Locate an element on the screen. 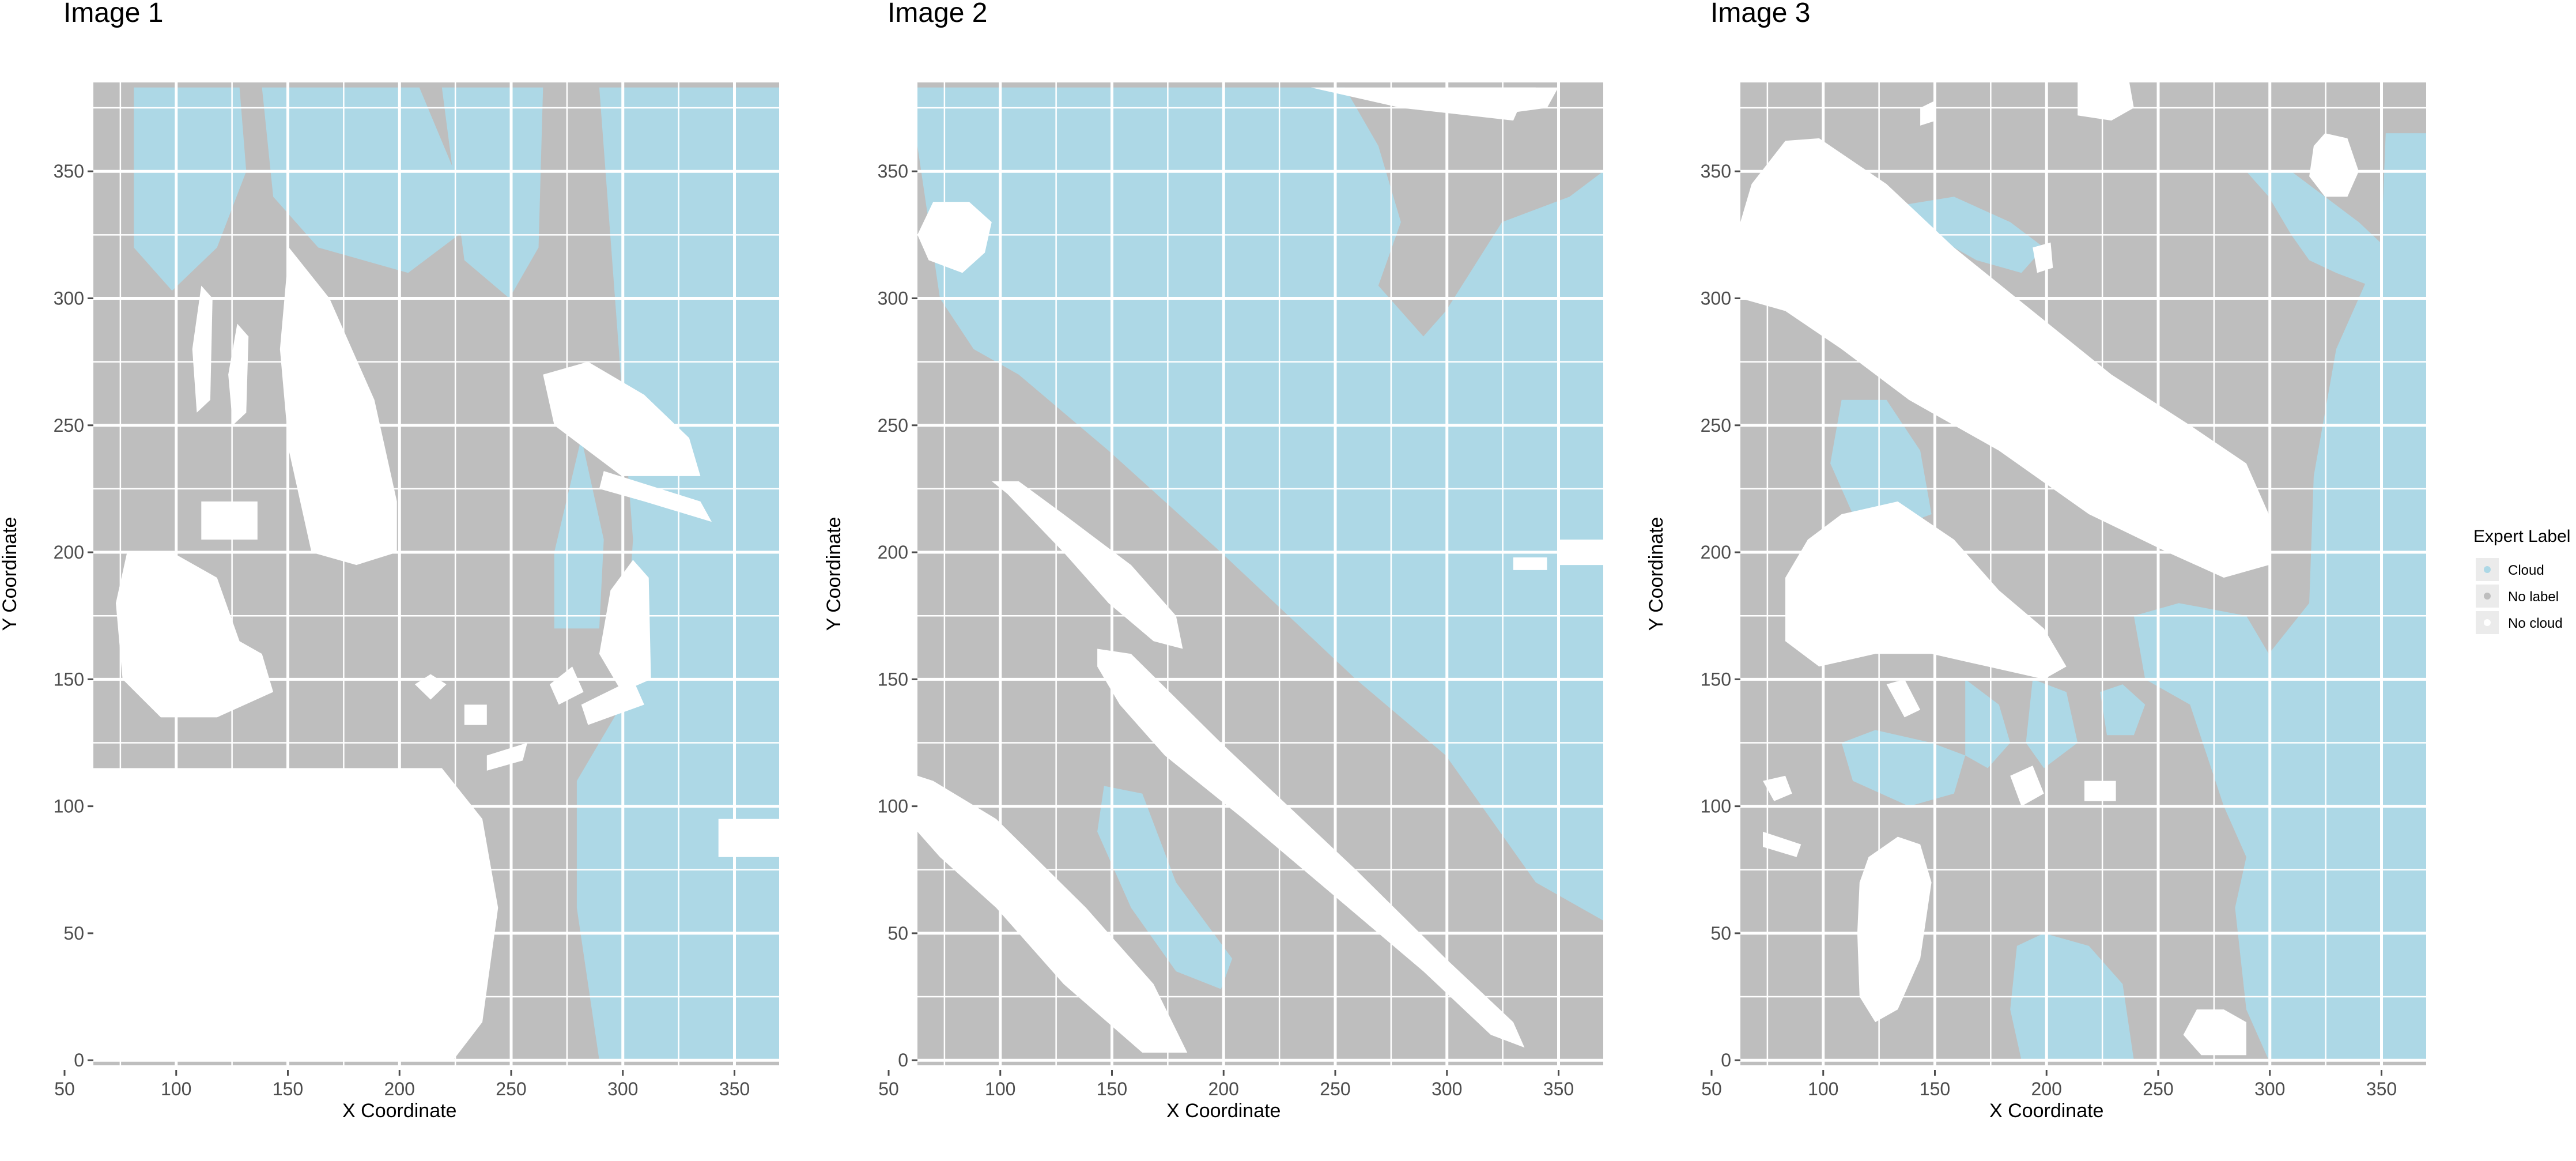  panel-title: Image 3 is located at coordinates (1760, 14).